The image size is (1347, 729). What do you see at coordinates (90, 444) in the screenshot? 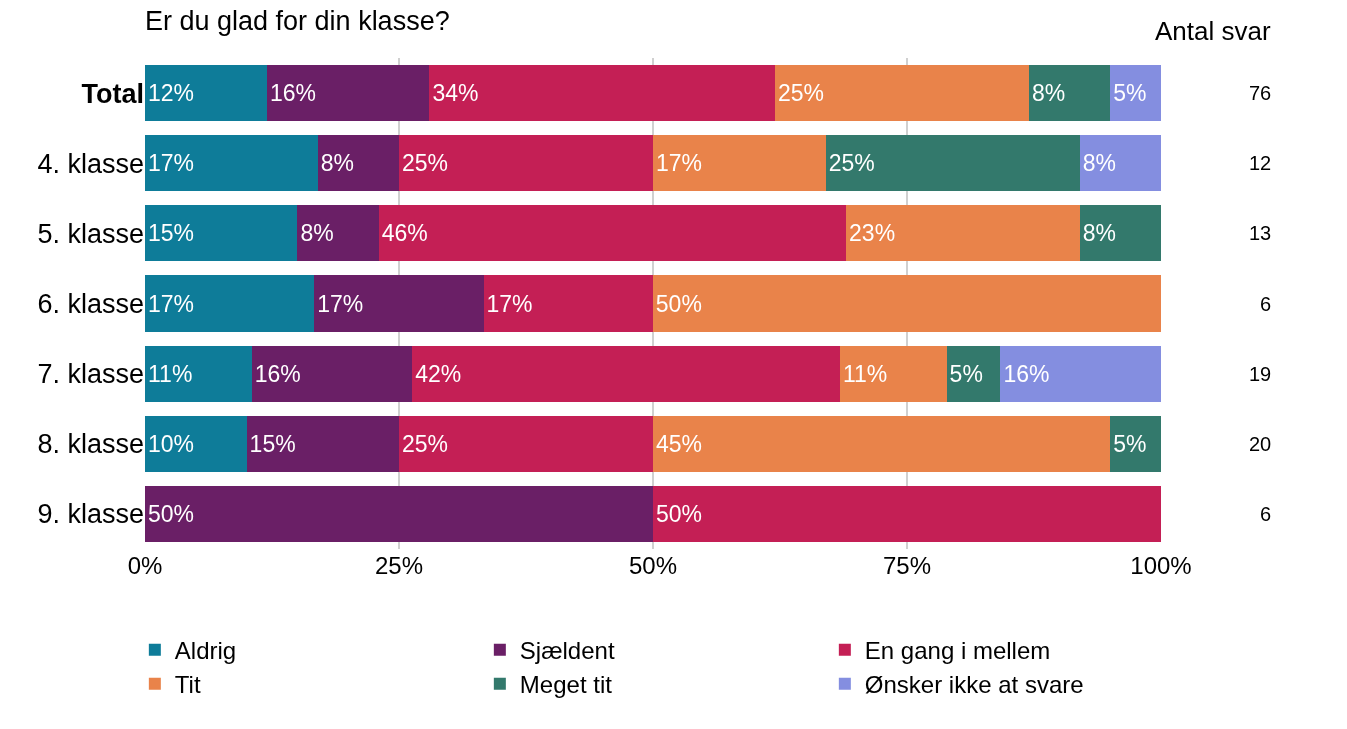
I see `y-tick-label: 8. klasse` at bounding box center [90, 444].